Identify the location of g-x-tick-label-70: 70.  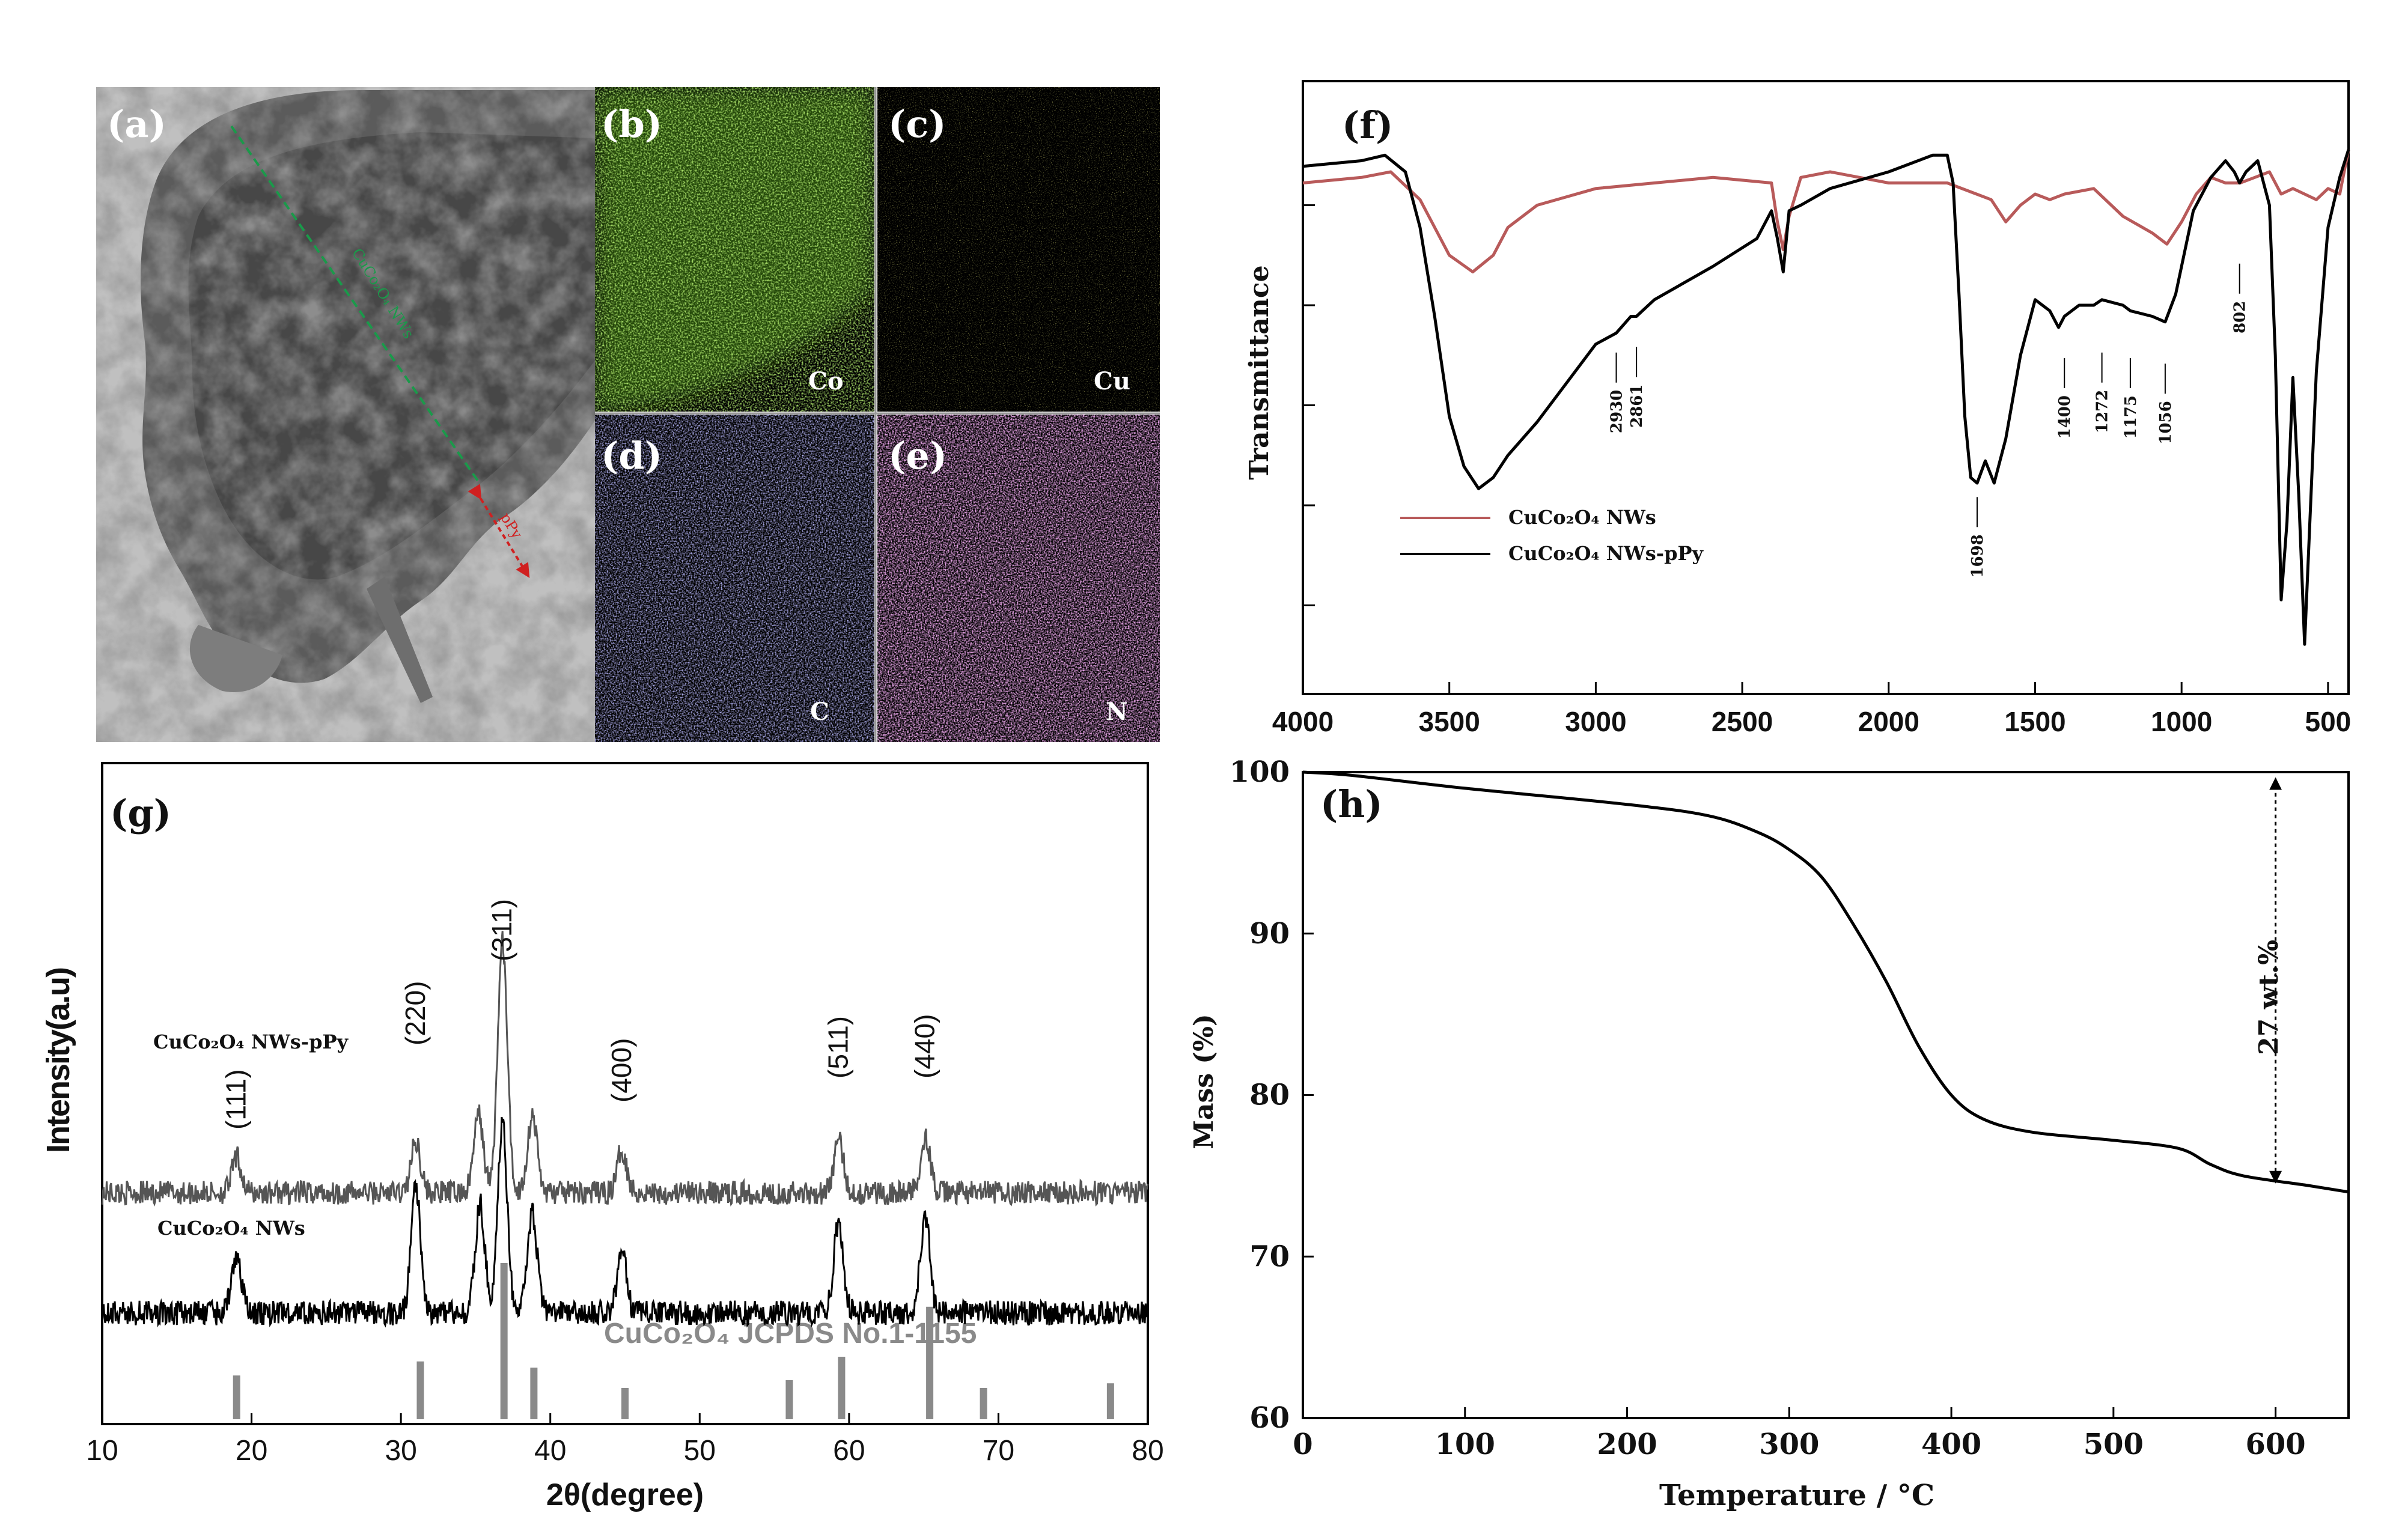
(999, 1451).